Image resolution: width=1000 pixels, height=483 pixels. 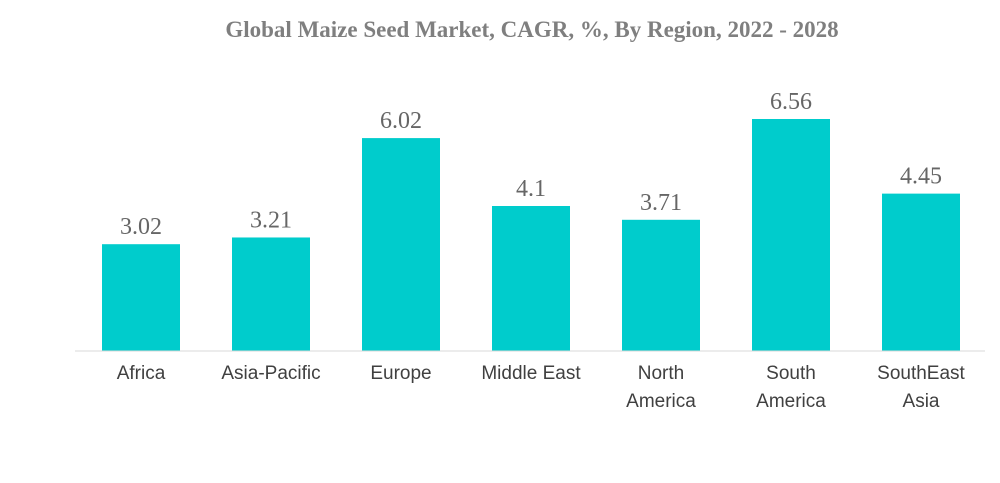 I want to click on category-label-line: Africa, so click(x=141, y=373).